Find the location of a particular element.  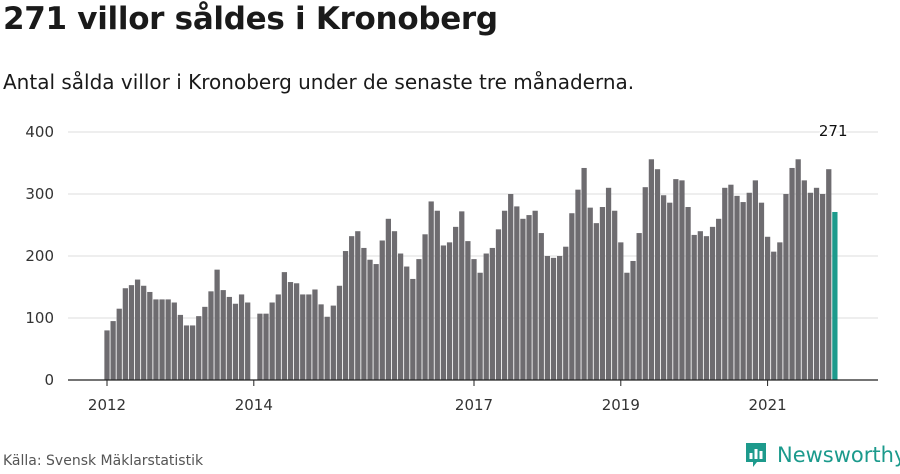

newsworthy-logo-icon is located at coordinates (756, 455).